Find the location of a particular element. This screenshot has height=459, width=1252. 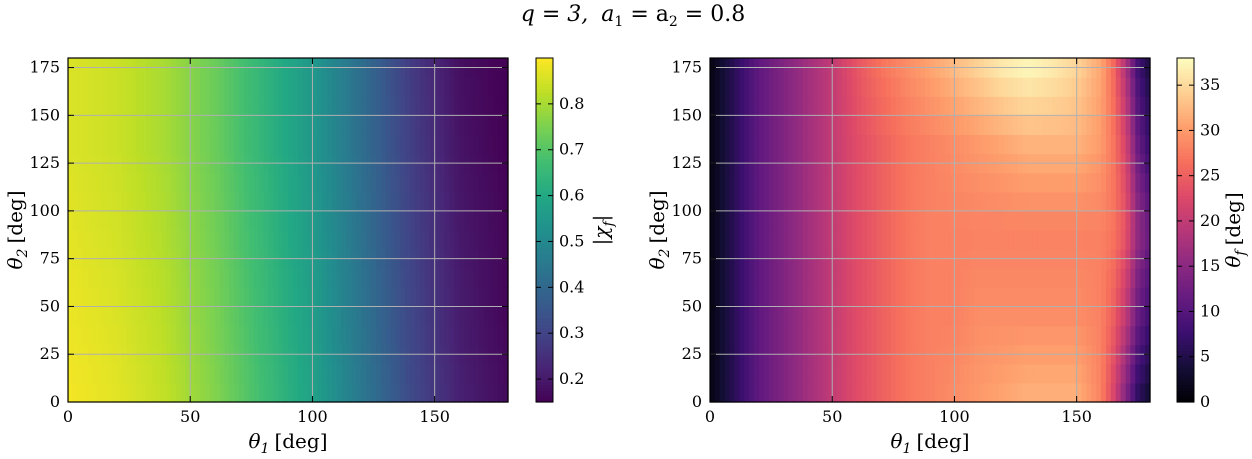

colorbar-tick-label: 5 is located at coordinates (1205, 356).